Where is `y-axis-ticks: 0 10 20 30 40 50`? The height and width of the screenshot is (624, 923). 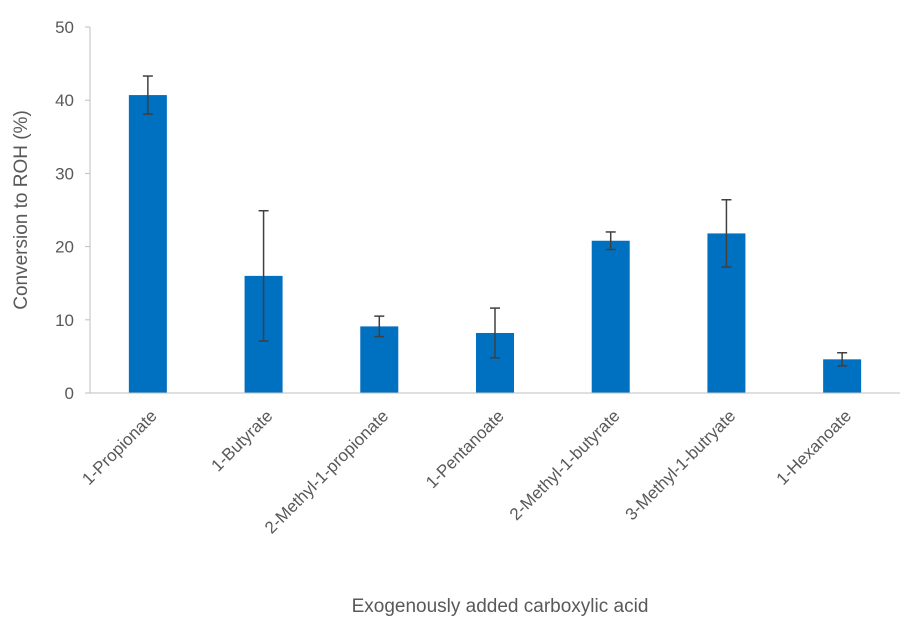
y-axis-ticks: 0 10 20 30 40 50 is located at coordinates (72, 210).